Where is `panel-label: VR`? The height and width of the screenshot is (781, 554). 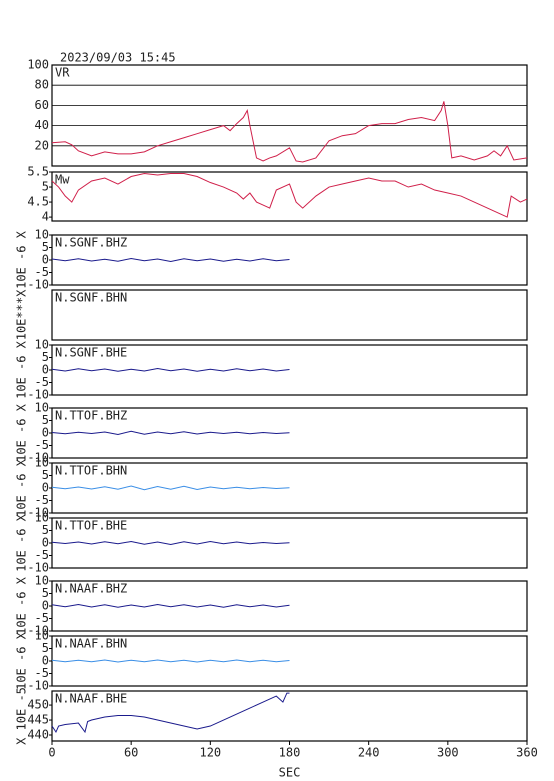 panel-label: VR is located at coordinates (62, 73).